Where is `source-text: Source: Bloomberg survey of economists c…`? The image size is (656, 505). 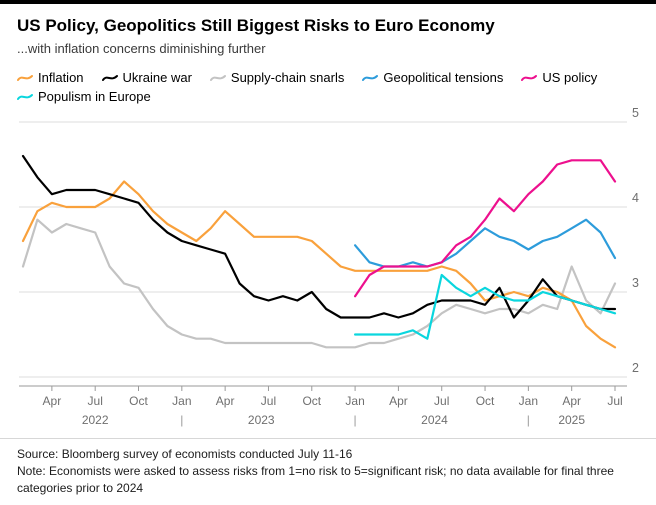 source-text: Source: Bloomberg survey of economists c… is located at coordinates (185, 454).